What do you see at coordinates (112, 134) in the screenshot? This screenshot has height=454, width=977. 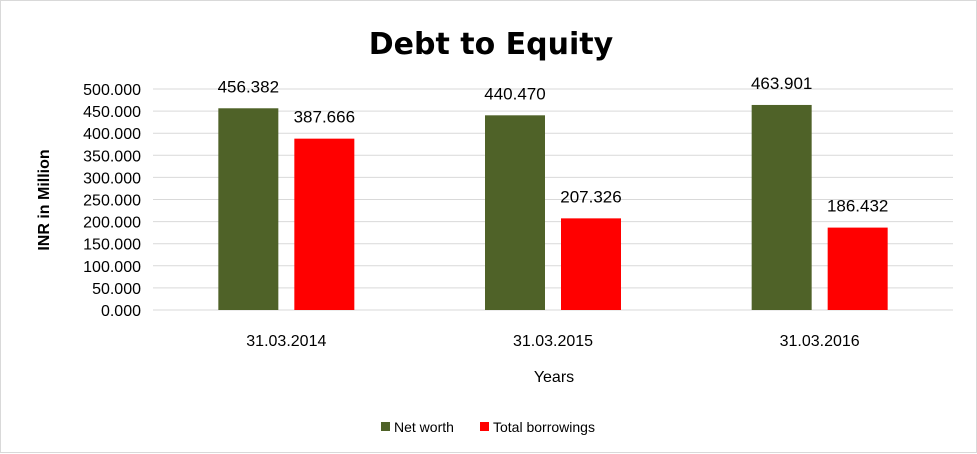 I see `y-tick-label: 400.000` at bounding box center [112, 134].